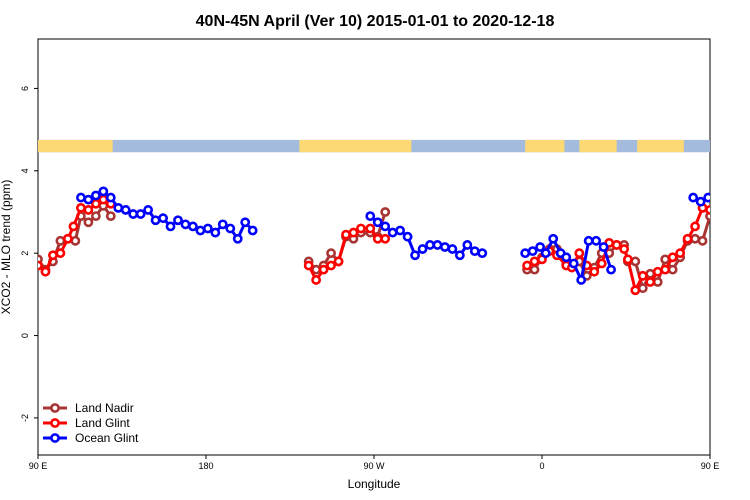 This screenshot has height=500, width=750. Describe the element at coordinates (107, 438) in the screenshot. I see `legend-label: Ocean Glint` at that location.